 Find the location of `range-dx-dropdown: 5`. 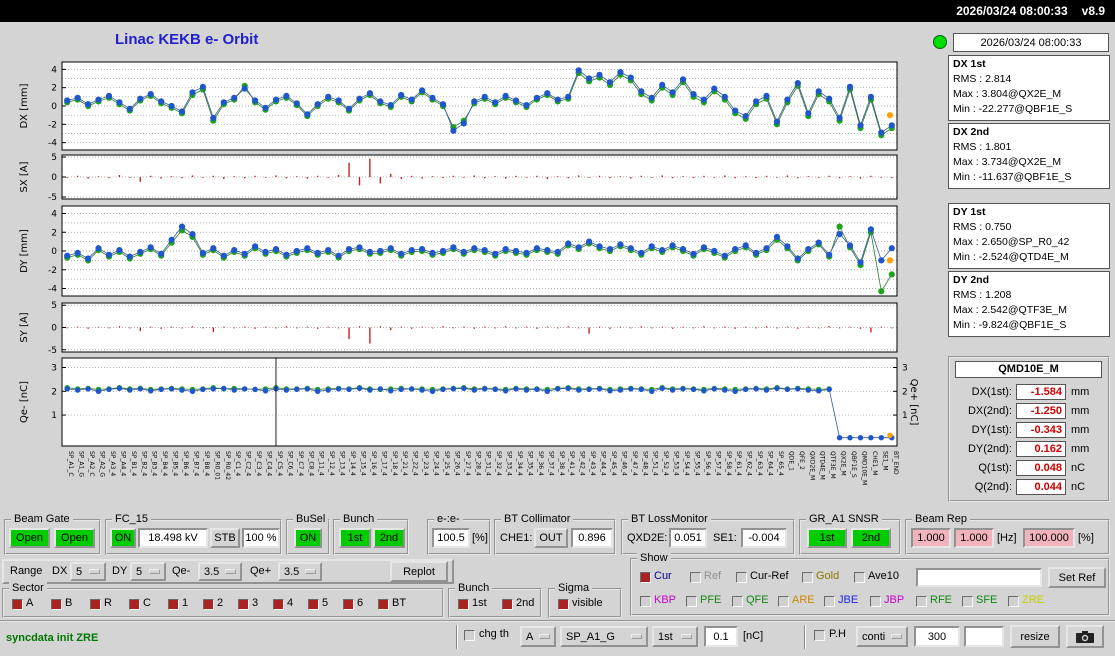

range-dx-dropdown: 5 is located at coordinates (88, 571).